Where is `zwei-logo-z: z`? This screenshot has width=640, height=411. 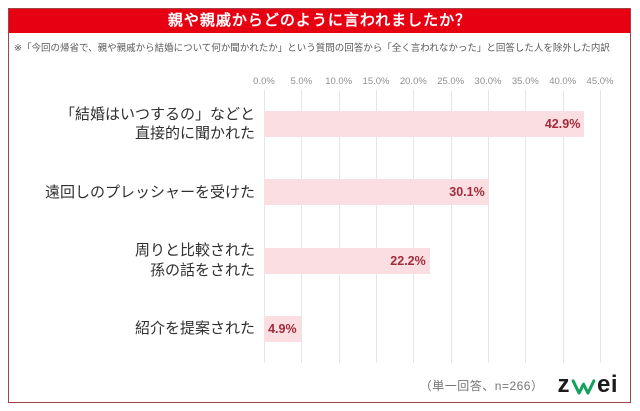
zwei-logo-z: z is located at coordinates (563, 384).